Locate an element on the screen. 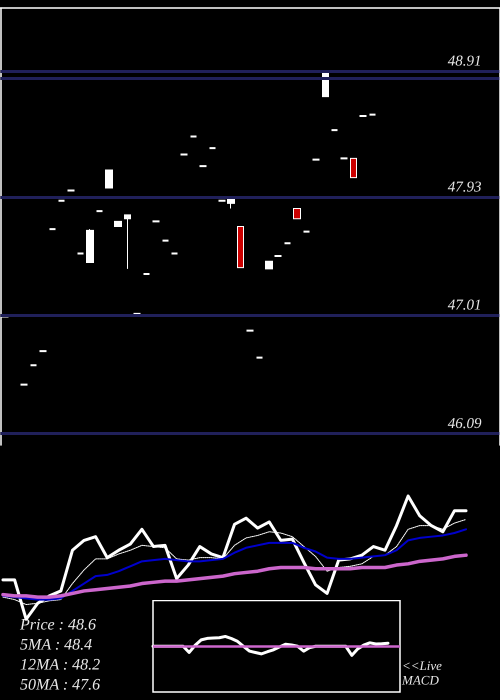 This screenshot has height=700, width=500. text: 5MA : 48.4 is located at coordinates (56, 645).